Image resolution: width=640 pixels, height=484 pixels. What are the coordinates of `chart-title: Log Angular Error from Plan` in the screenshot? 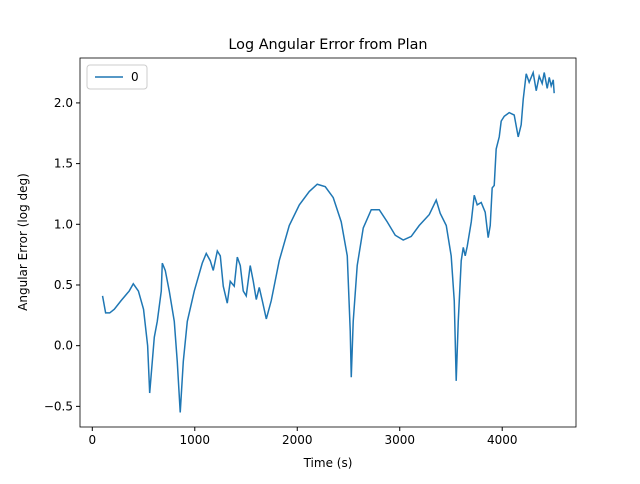 It's located at (327, 45).